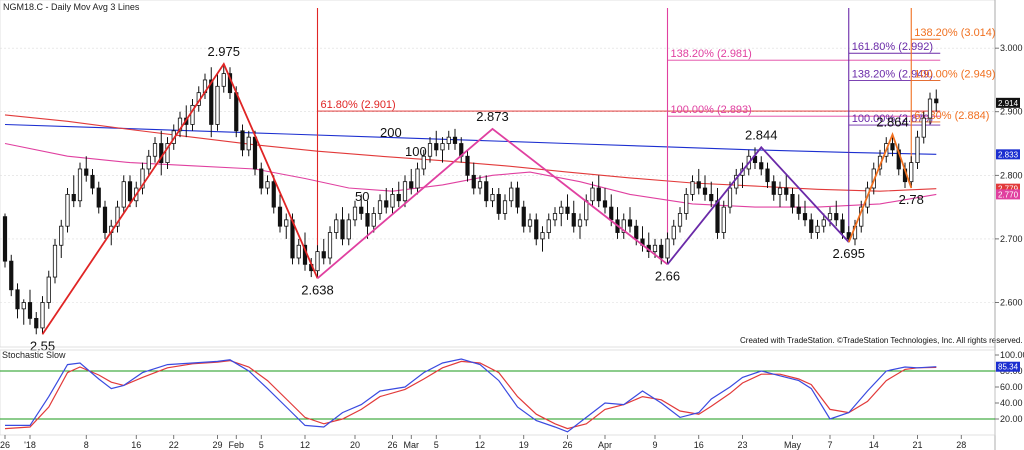  Describe the element at coordinates (492, 116) in the screenshot. I see `swing-label: 2.873` at that location.